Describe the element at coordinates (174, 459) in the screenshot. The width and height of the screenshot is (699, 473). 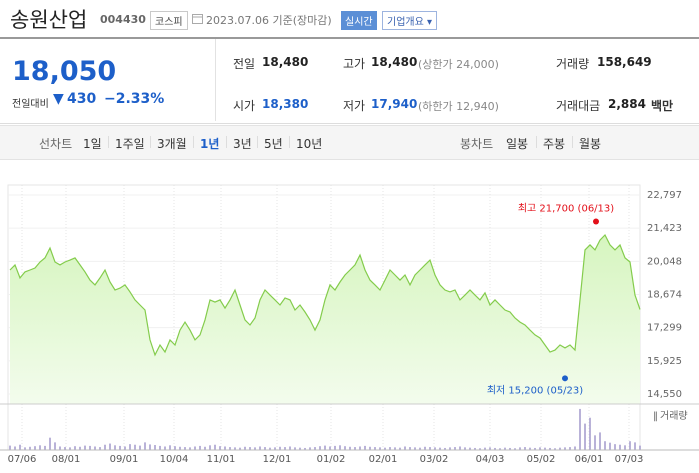
I see `x-tick-label: 10/04` at that location.